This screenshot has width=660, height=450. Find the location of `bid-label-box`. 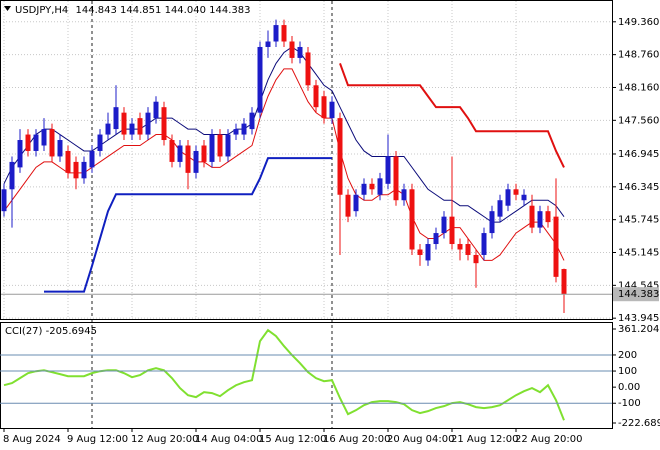

bid-label-box is located at coordinates (636, 294).